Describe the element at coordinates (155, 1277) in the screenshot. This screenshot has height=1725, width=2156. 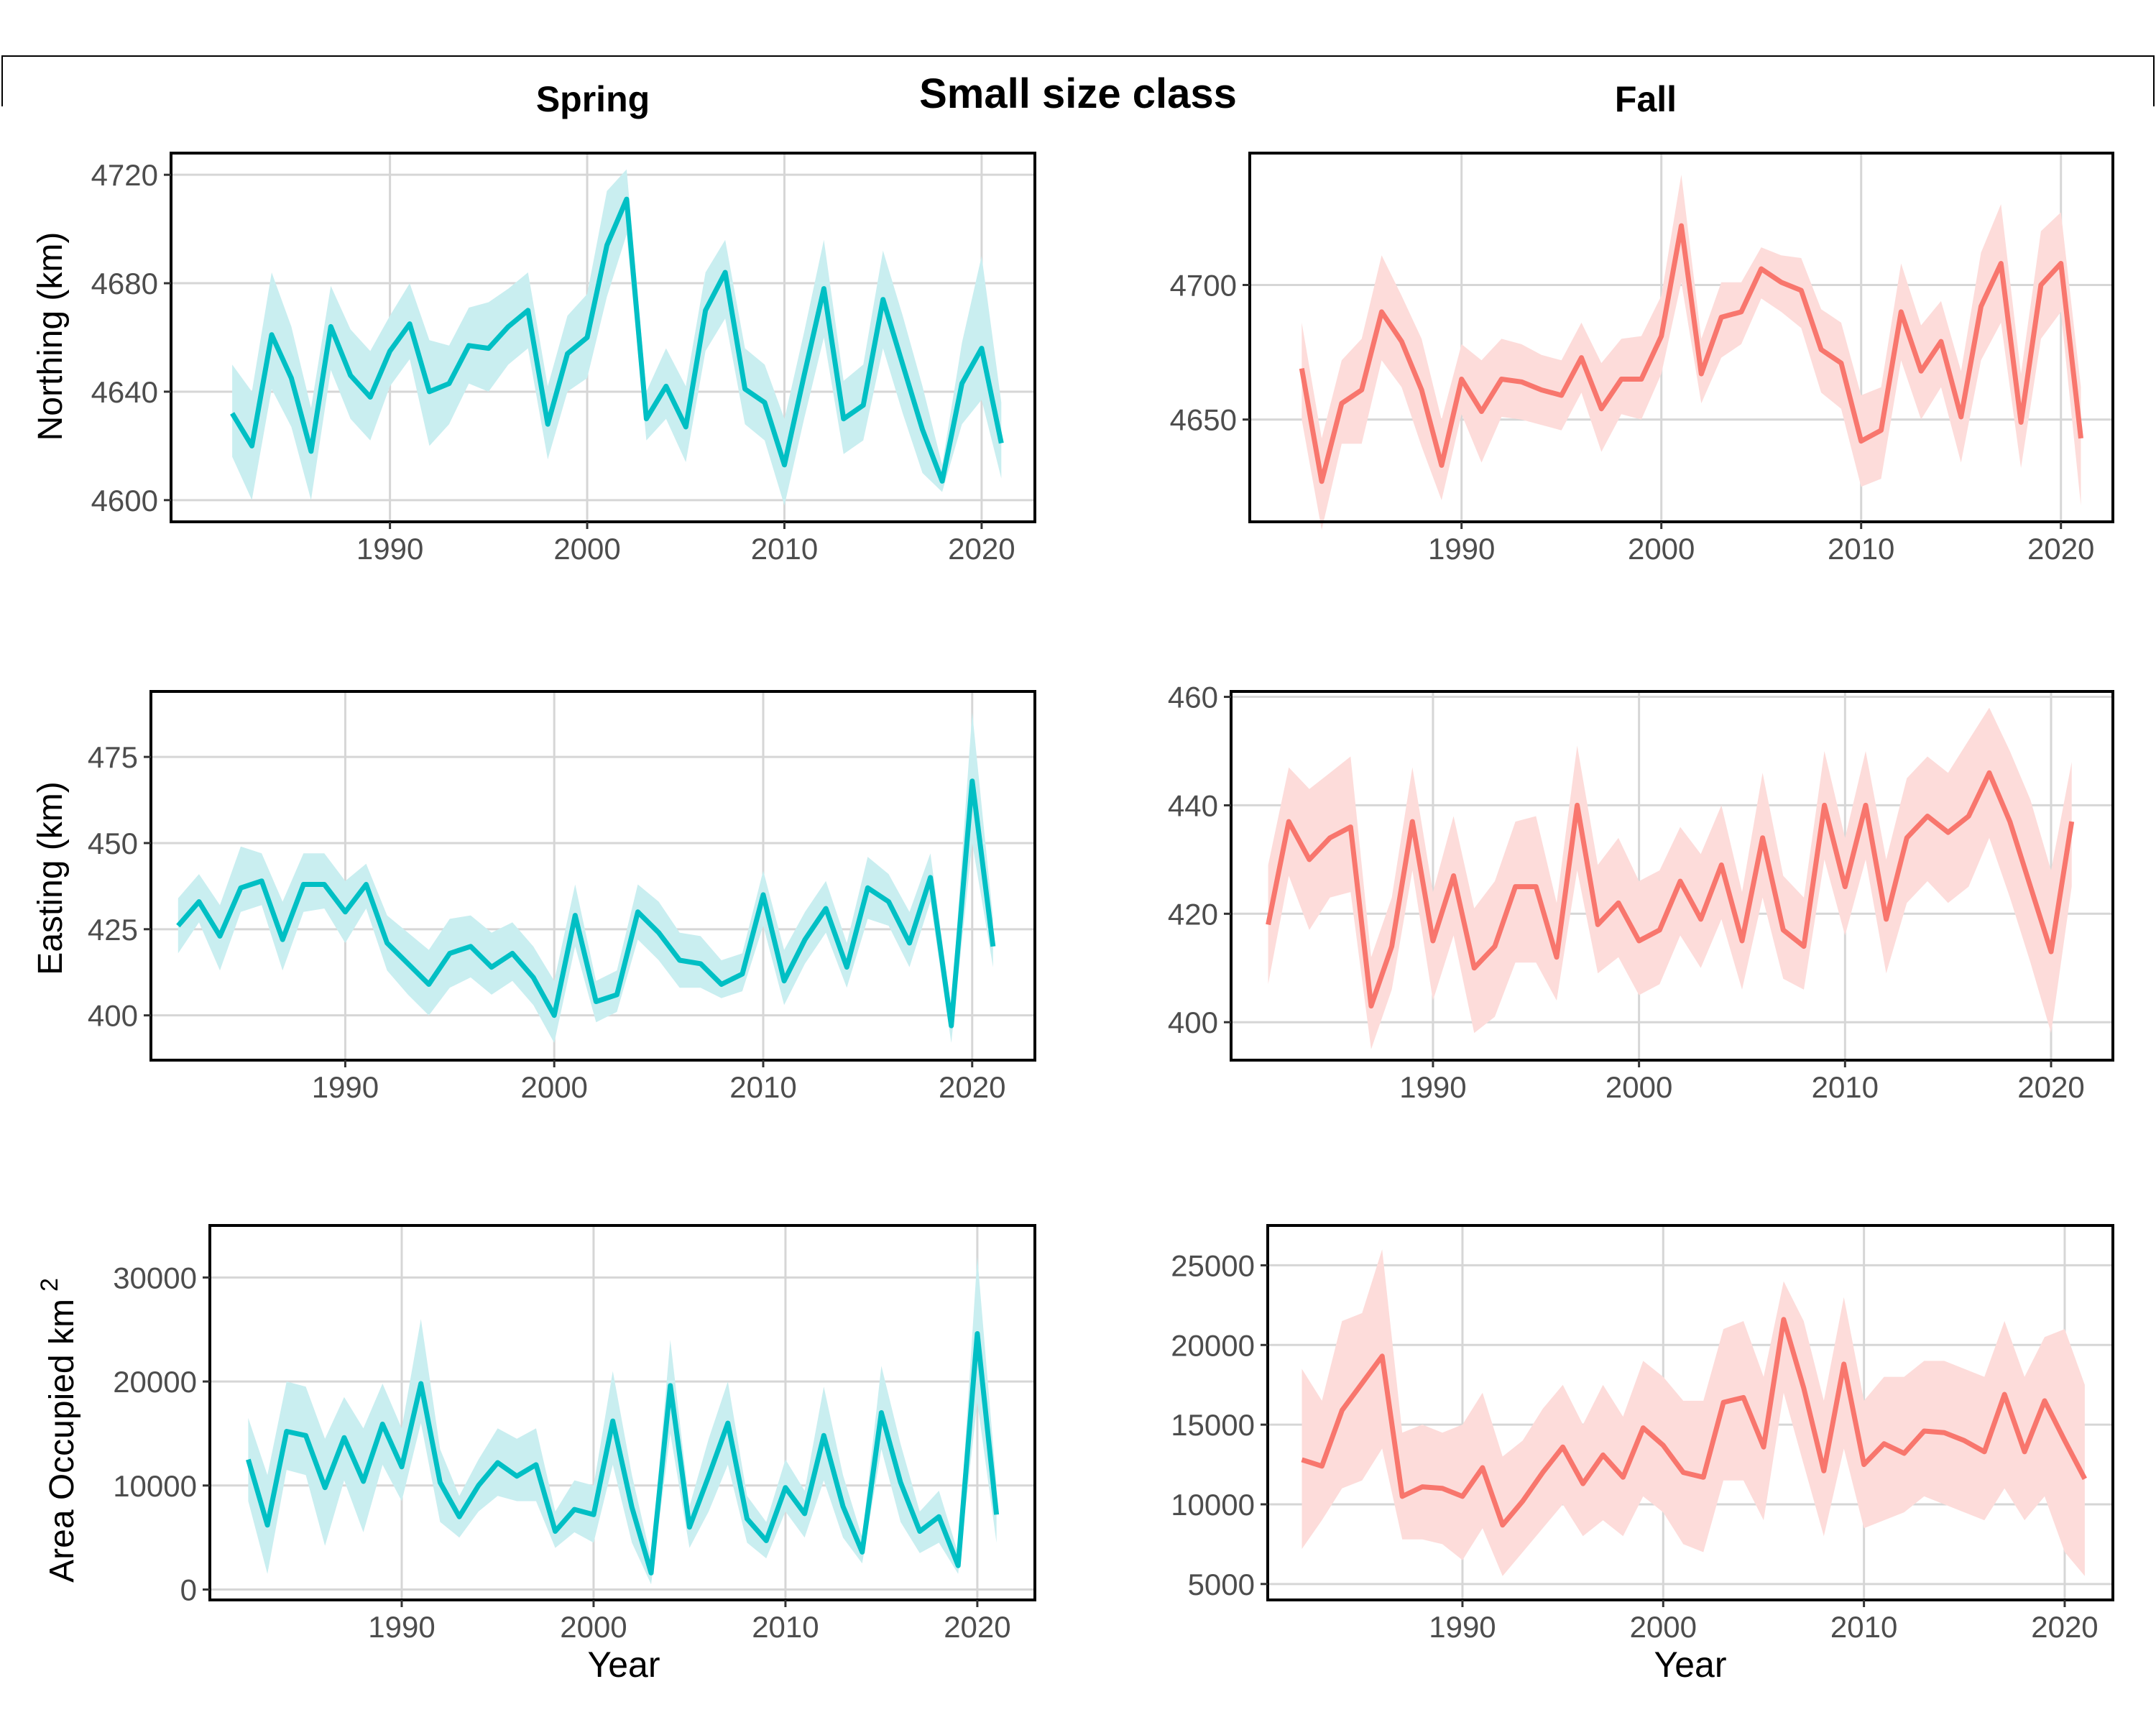
I see `y-tick-label: 30000` at that location.